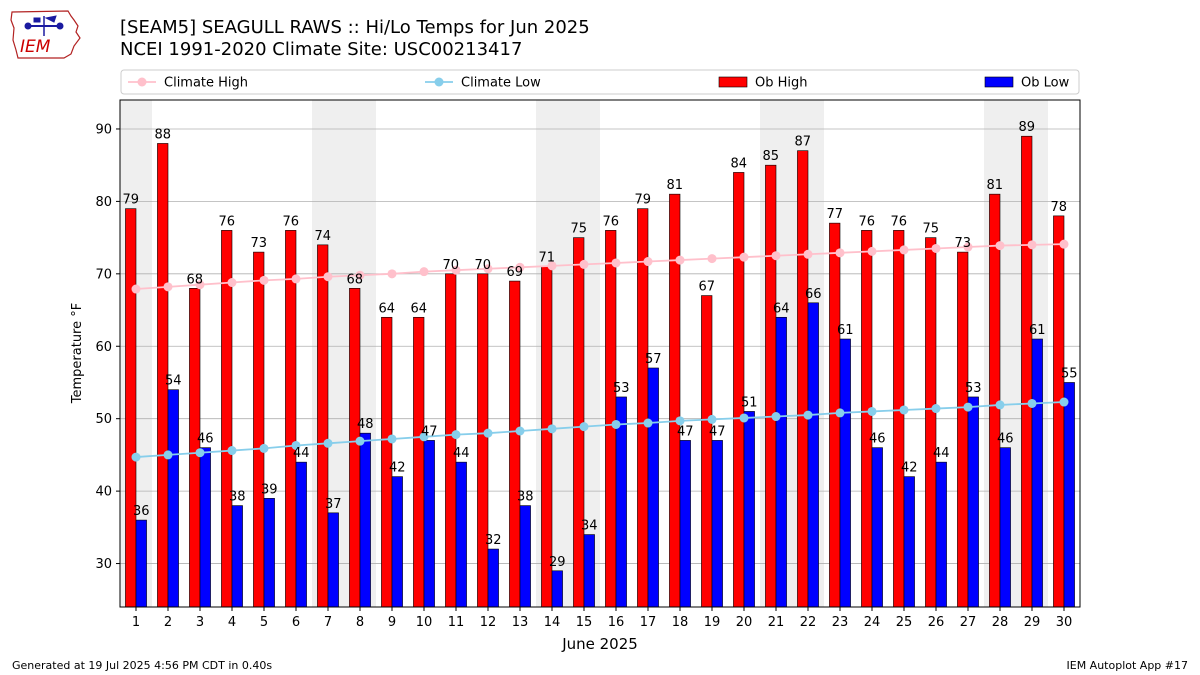  Describe the element at coordinates (973, 388) in the screenshot. I see `ob-low-label-27: 53` at that location.